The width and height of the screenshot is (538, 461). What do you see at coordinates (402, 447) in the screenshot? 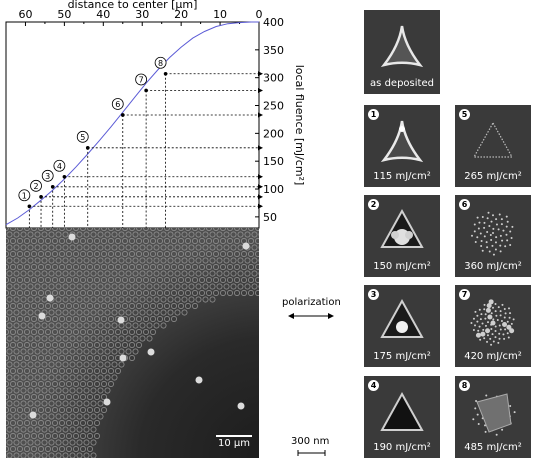
I see `panel-fluence-label: 190 mJ/cm²` at bounding box center [402, 447].